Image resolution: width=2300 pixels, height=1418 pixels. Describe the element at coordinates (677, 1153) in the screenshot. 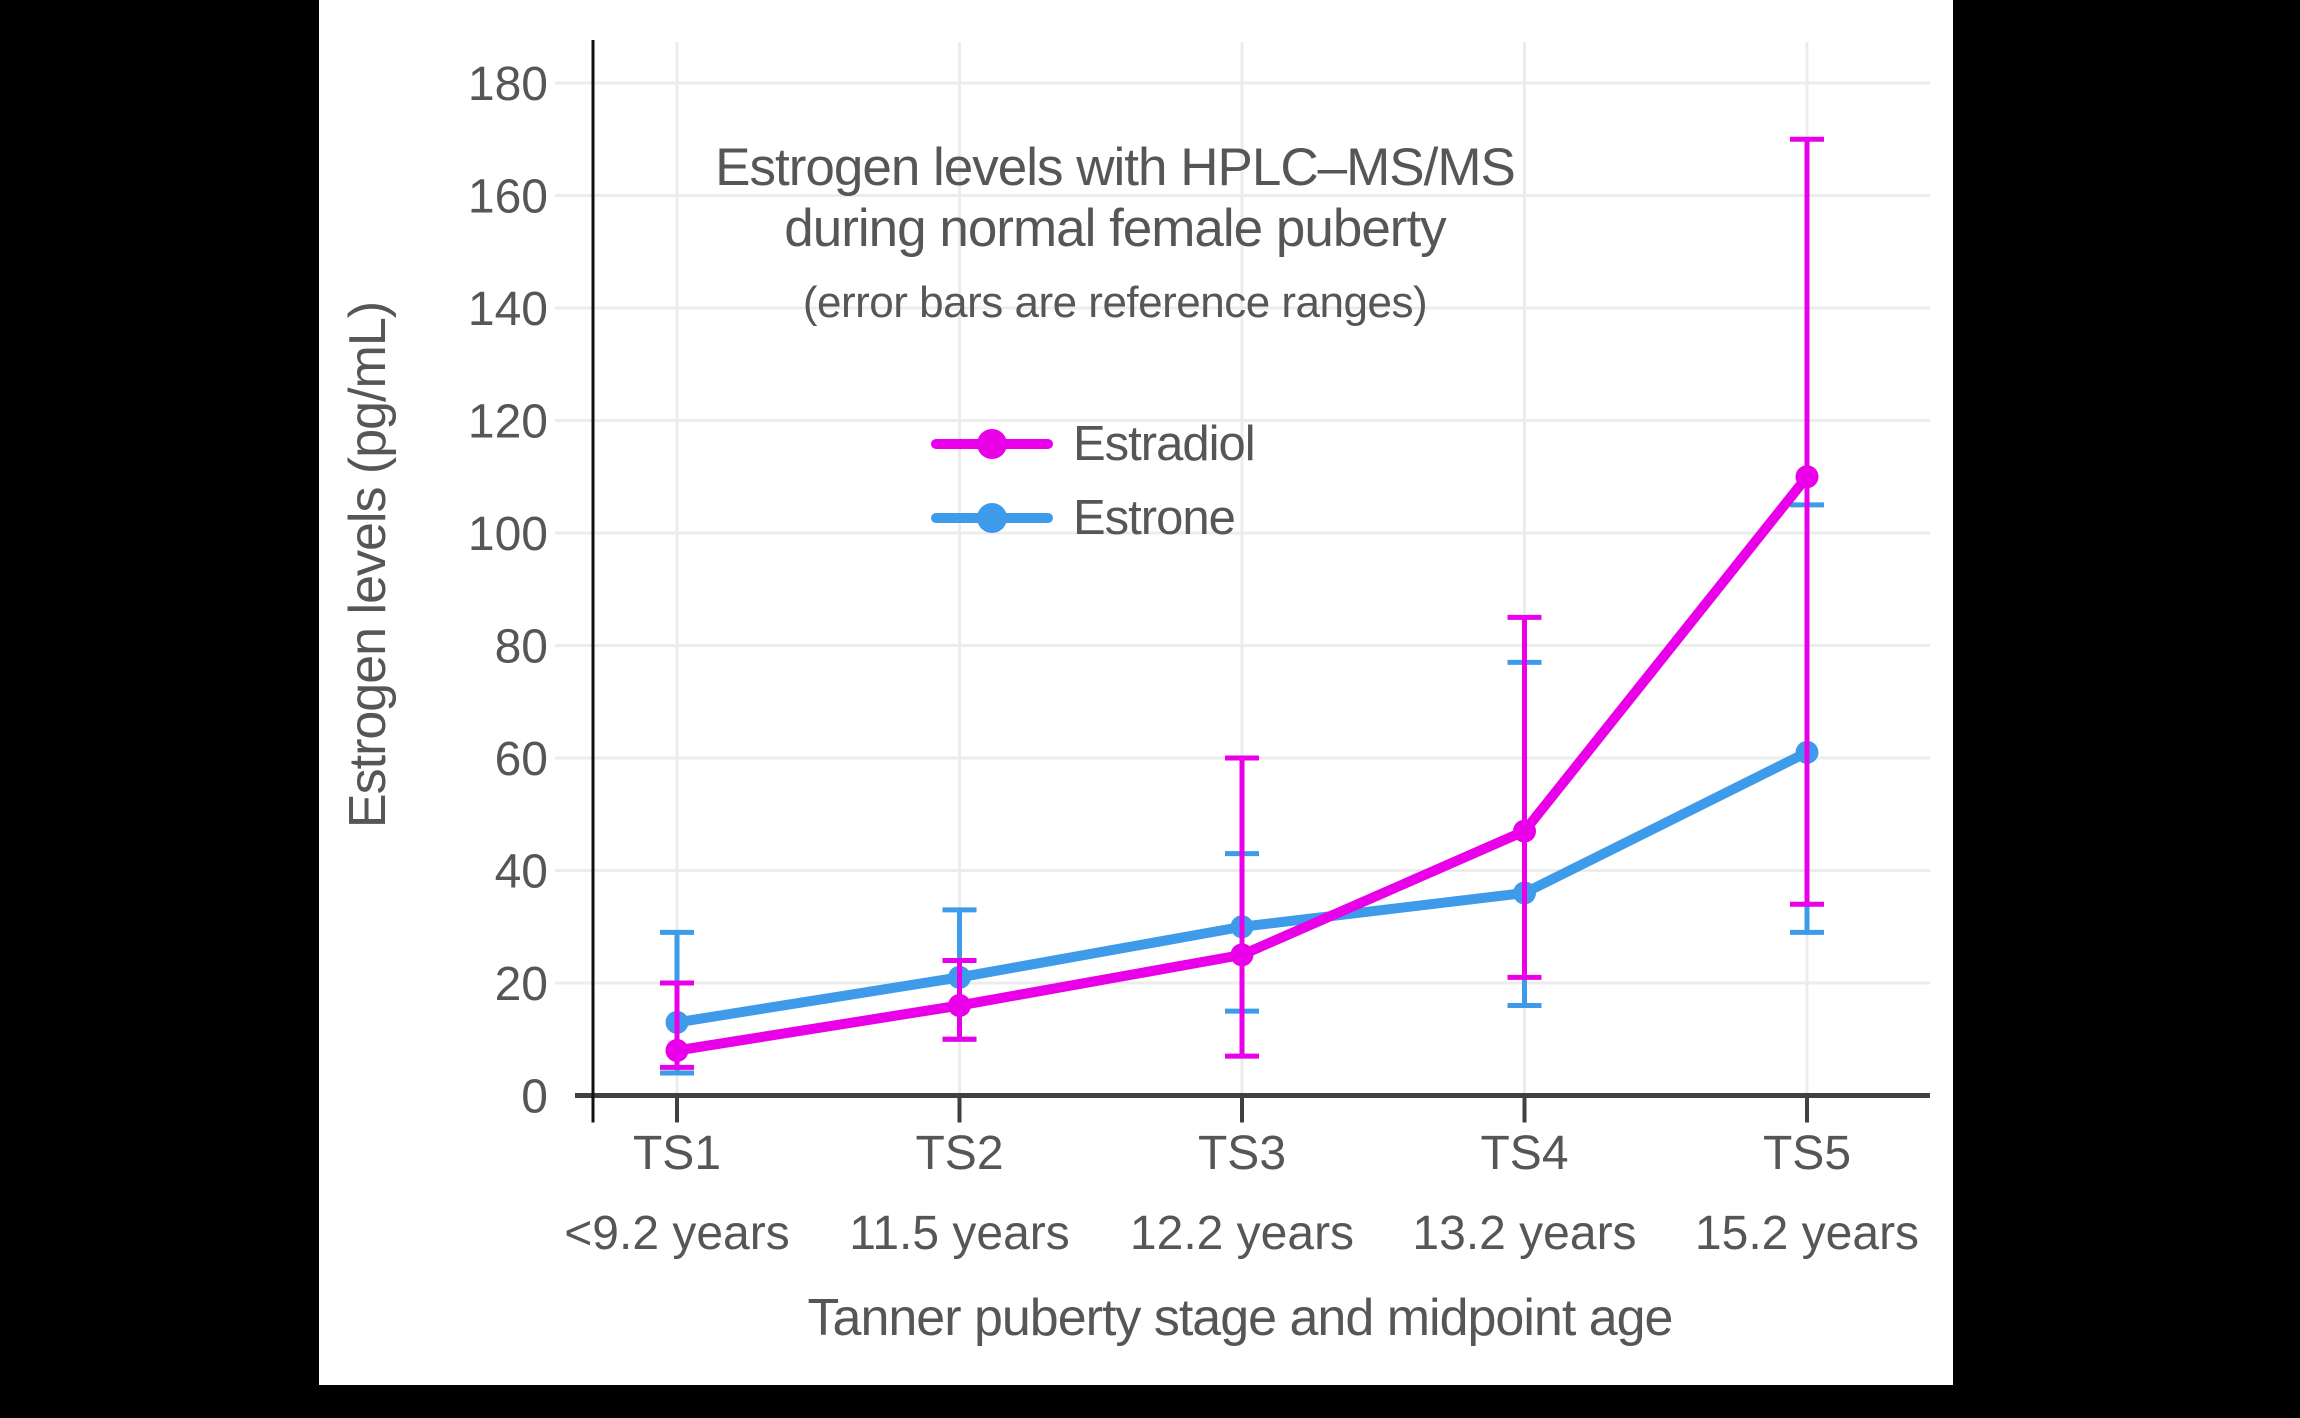

I see `x-tick-label-stage: TS1` at that location.